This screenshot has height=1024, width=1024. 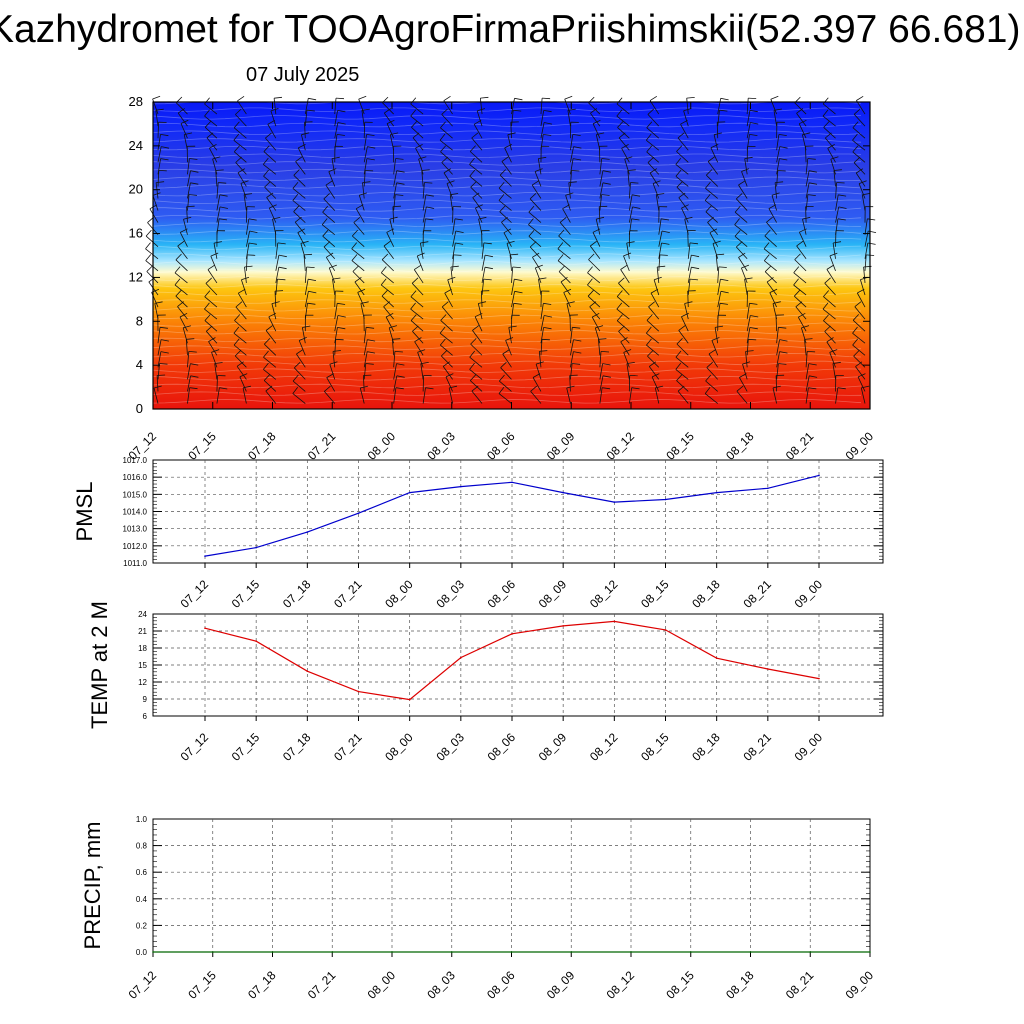 What do you see at coordinates (665, 499) in the screenshot?
I see `pmsl-data-point` at bounding box center [665, 499].